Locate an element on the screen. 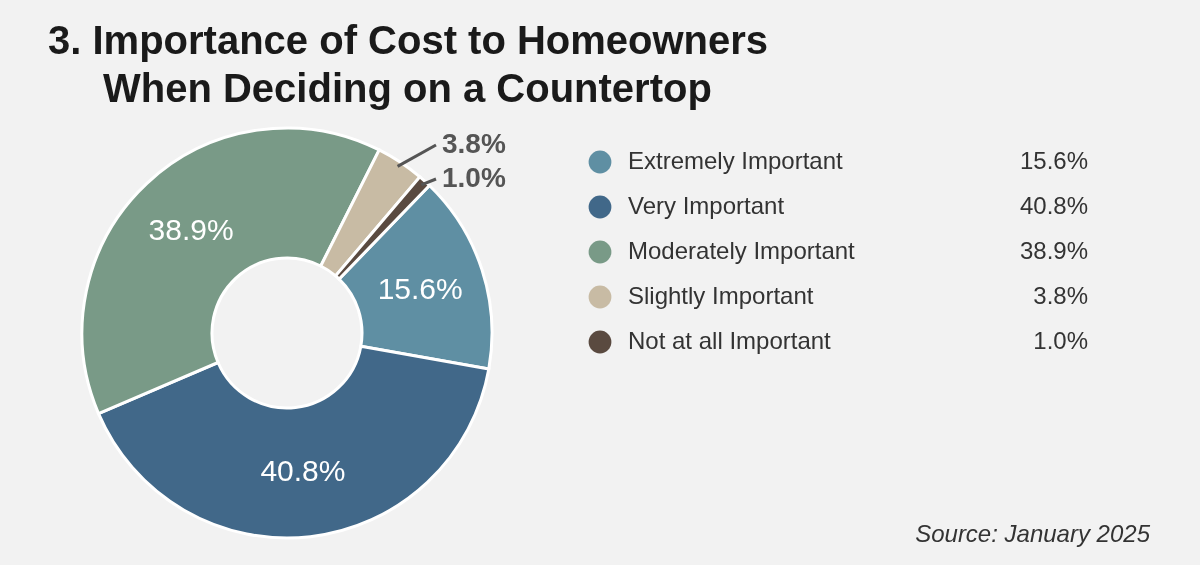 The image size is (1200, 565). data-label: 40.8% is located at coordinates (303, 471).